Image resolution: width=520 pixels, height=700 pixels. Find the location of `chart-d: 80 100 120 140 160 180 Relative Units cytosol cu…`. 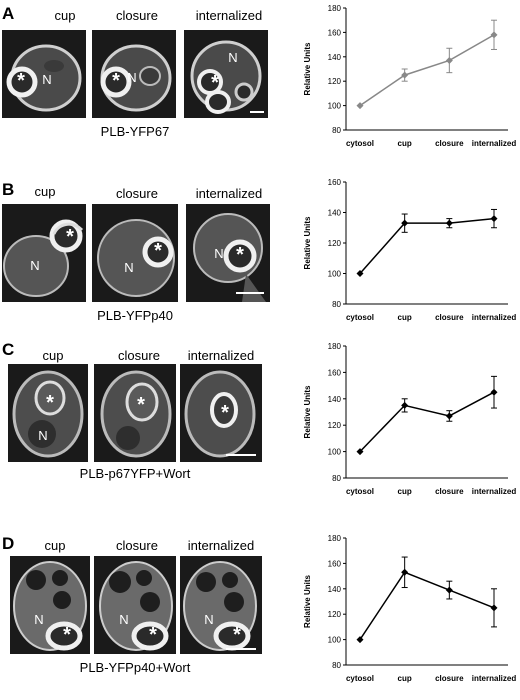

chart-d: 80 100 120 140 160 180 Relative Units cytosol cu… is located at coordinates (408, 612).